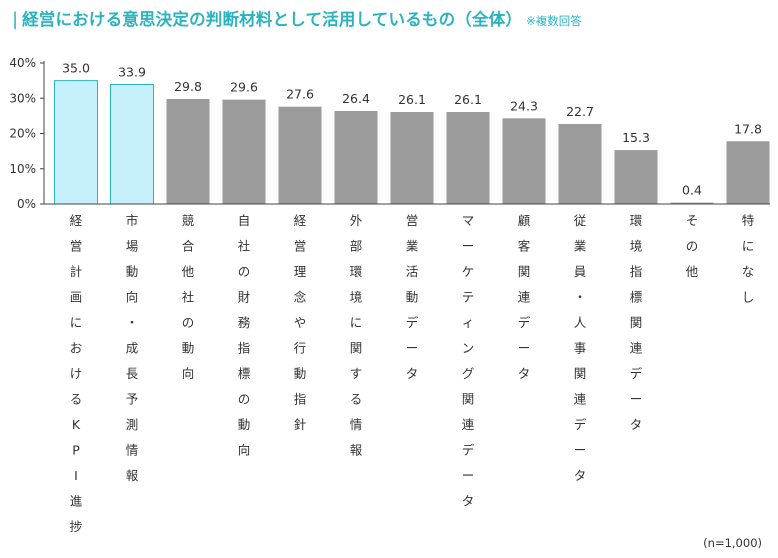 Image resolution: width=778 pixels, height=558 pixels. Describe the element at coordinates (132, 348) in the screenshot. I see `category-label: 市場動向・成長予測情報` at that location.